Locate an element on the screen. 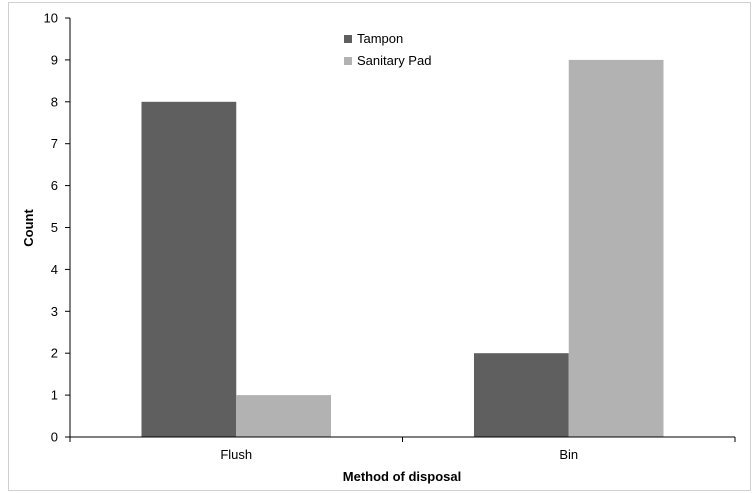 The width and height of the screenshot is (753, 493). bar-tampon-flush is located at coordinates (189, 269).